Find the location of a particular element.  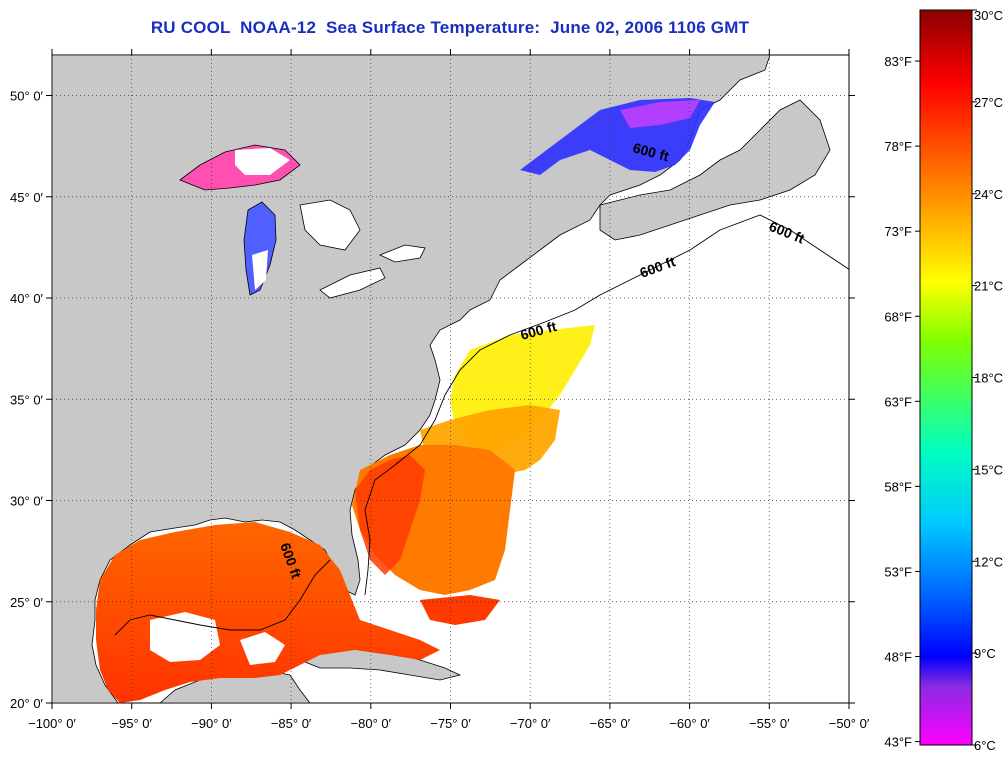

colorbar-fahrenheit-label: 68°F is located at coordinates (898, 316).